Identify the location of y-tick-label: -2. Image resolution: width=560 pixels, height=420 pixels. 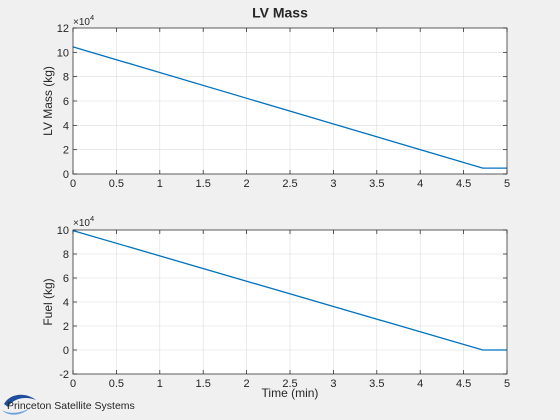
(64, 375).